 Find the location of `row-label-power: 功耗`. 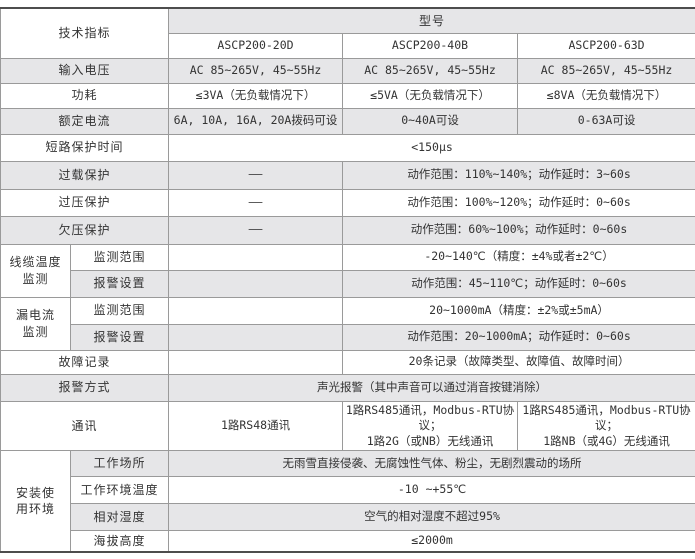

row-label-power: 功耗 is located at coordinates (85, 95).